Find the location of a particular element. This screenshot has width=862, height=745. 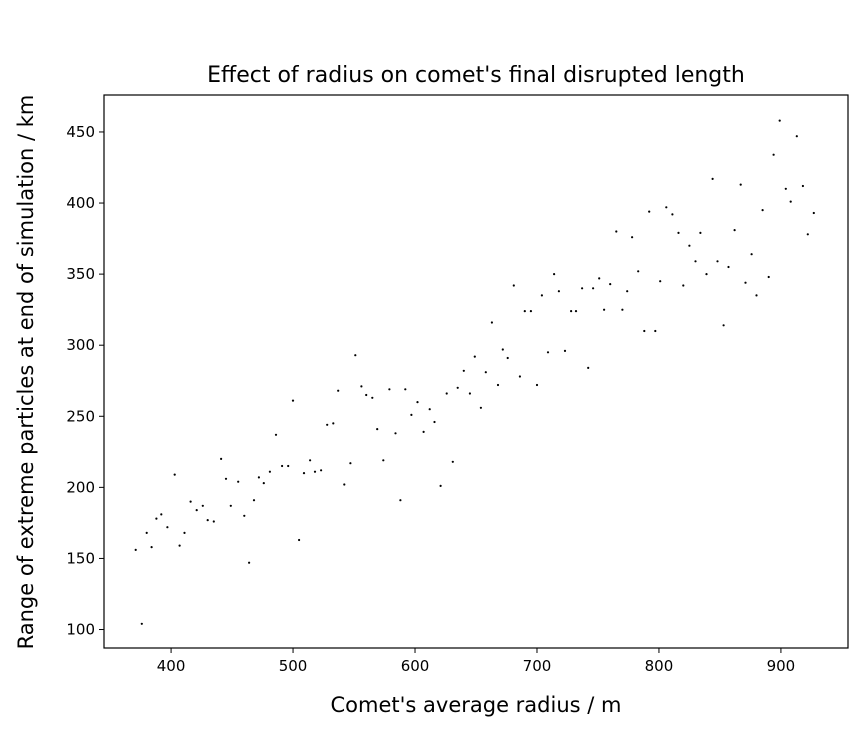

x-tick-label: 700 is located at coordinates (537, 666).